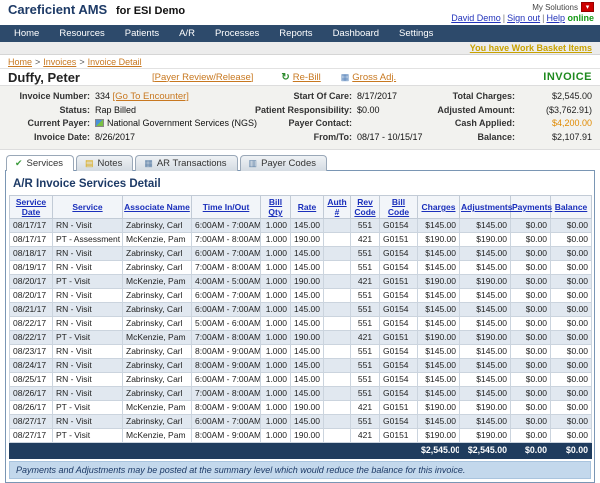 This screenshot has height=483, width=600. I want to click on table-cell: 6:00AM - 7:00AM, so click(226, 226).